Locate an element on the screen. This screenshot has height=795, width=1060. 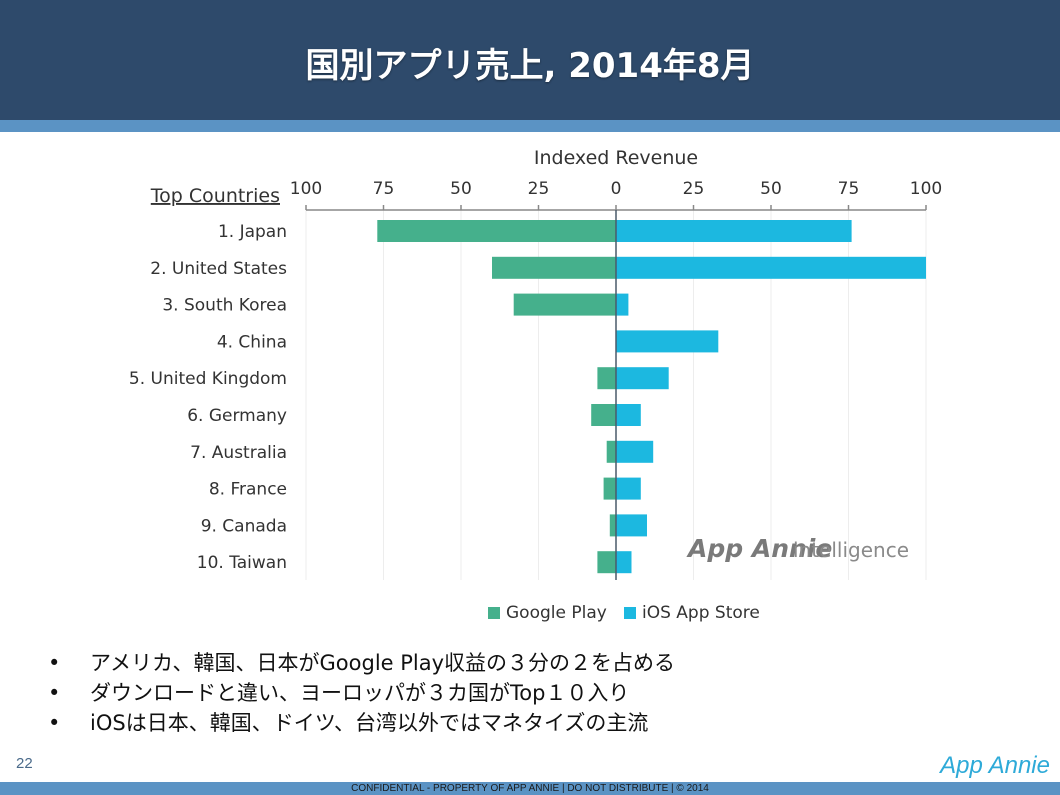
legend-label-google-play: Google Play is located at coordinates (556, 613).